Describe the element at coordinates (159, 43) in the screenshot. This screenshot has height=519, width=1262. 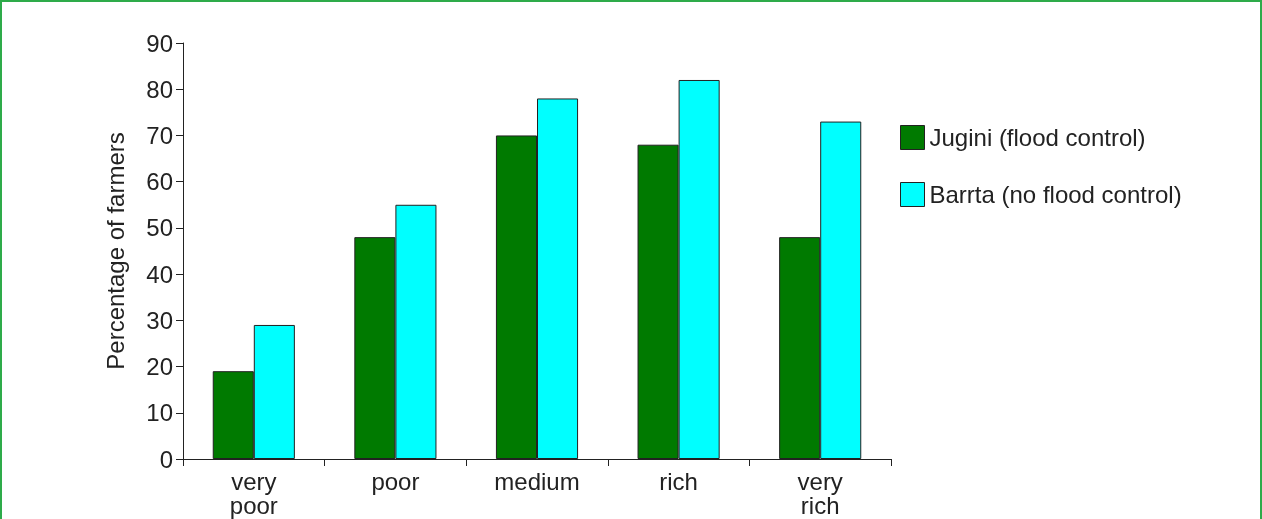
I see `y-tick-label: 90` at that location.